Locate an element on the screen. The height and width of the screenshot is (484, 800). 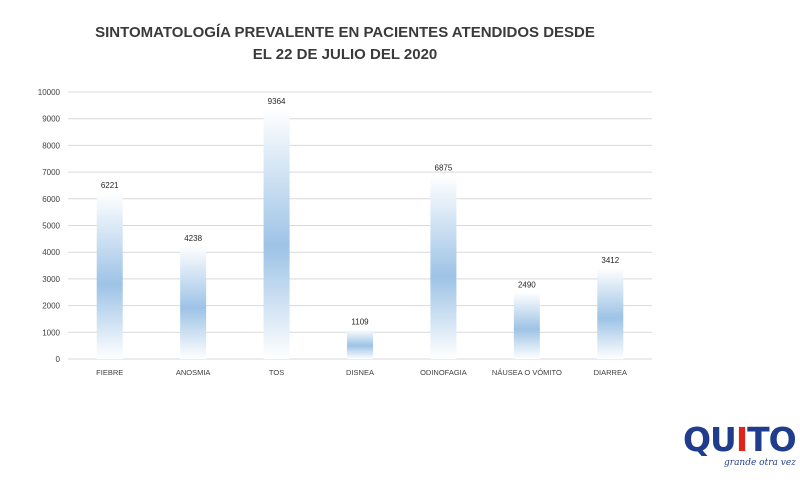
x-tick-label: DISNEA is located at coordinates (360, 372).